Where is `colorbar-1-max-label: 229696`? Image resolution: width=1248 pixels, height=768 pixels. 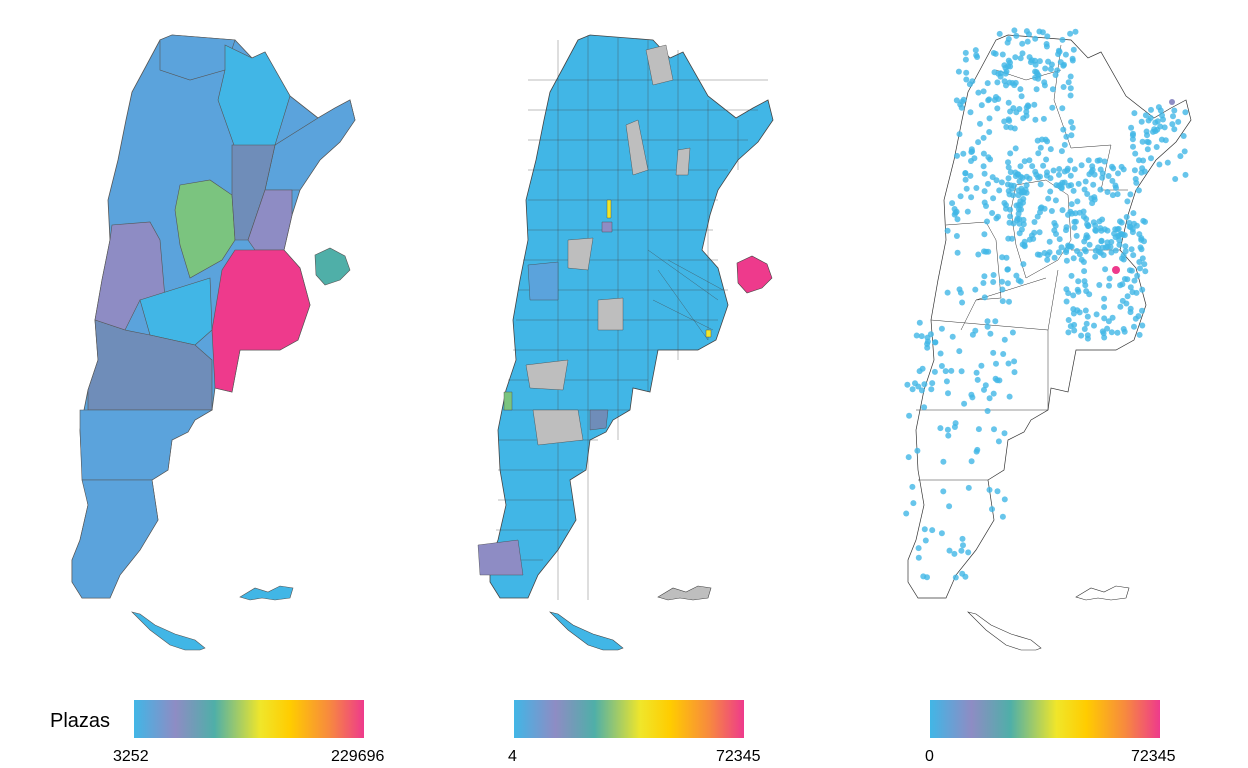
colorbar-1-max-label: 229696 is located at coordinates (358, 756).